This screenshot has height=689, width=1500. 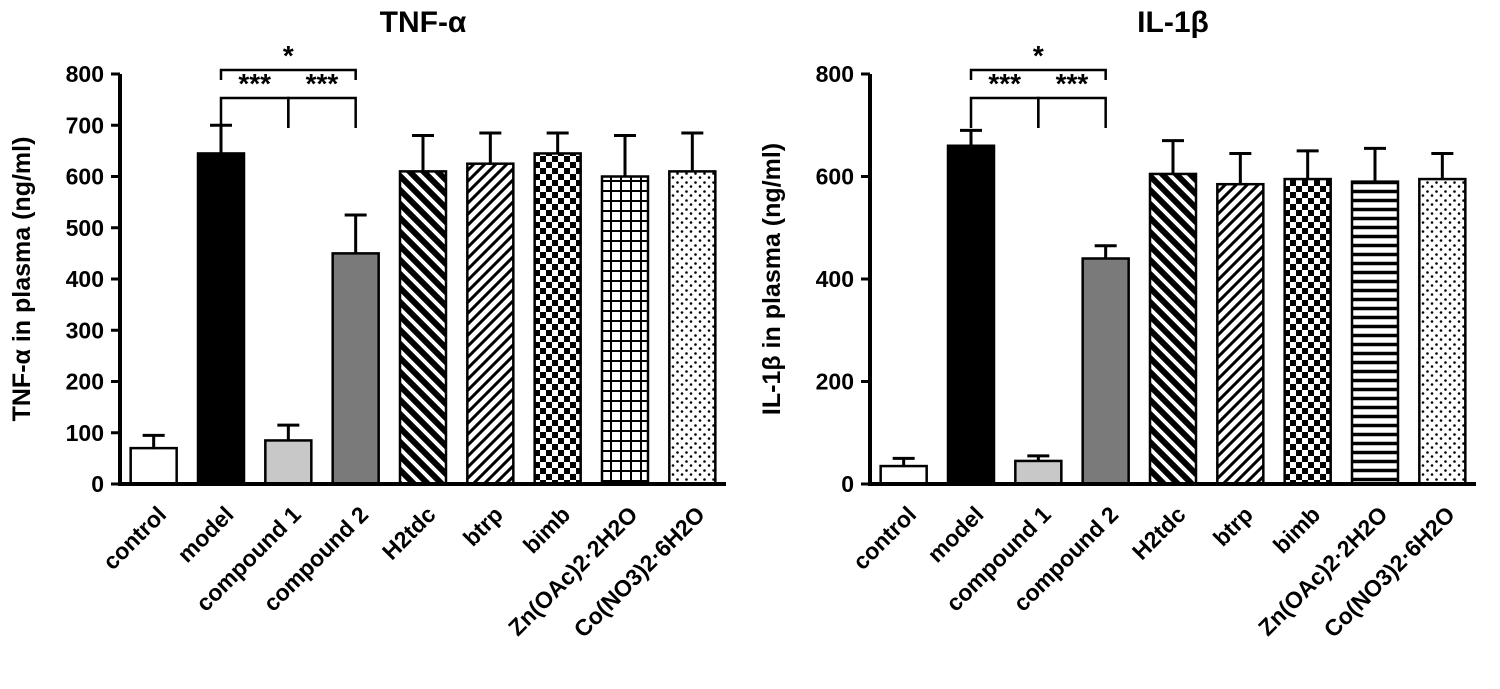 I want to click on chart-title: IL-1β, so click(x=1173, y=22).